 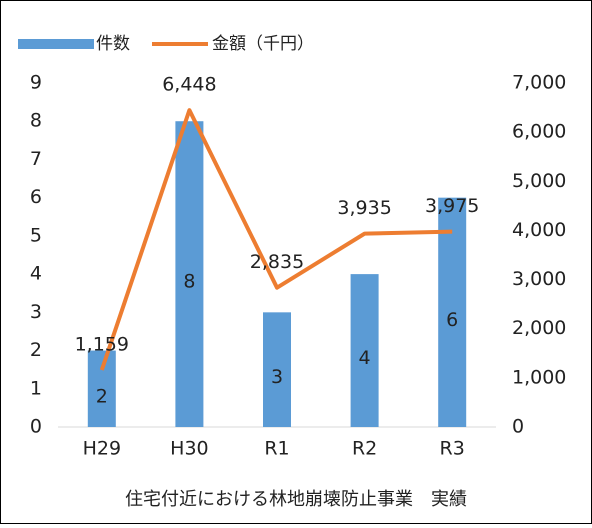 What do you see at coordinates (364, 449) in the screenshot?
I see `x-tick-label: R2` at bounding box center [364, 449].